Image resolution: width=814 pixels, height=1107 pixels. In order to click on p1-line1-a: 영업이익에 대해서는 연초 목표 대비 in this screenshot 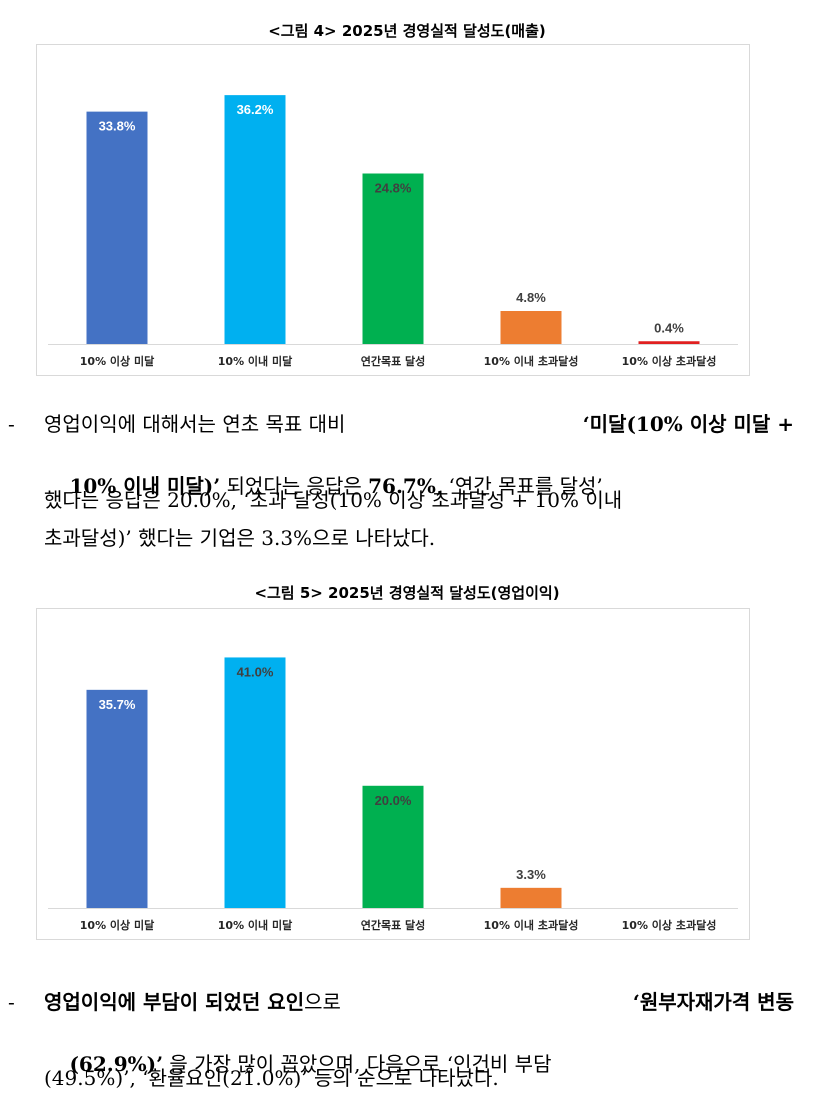, I will do `click(195, 424)`.